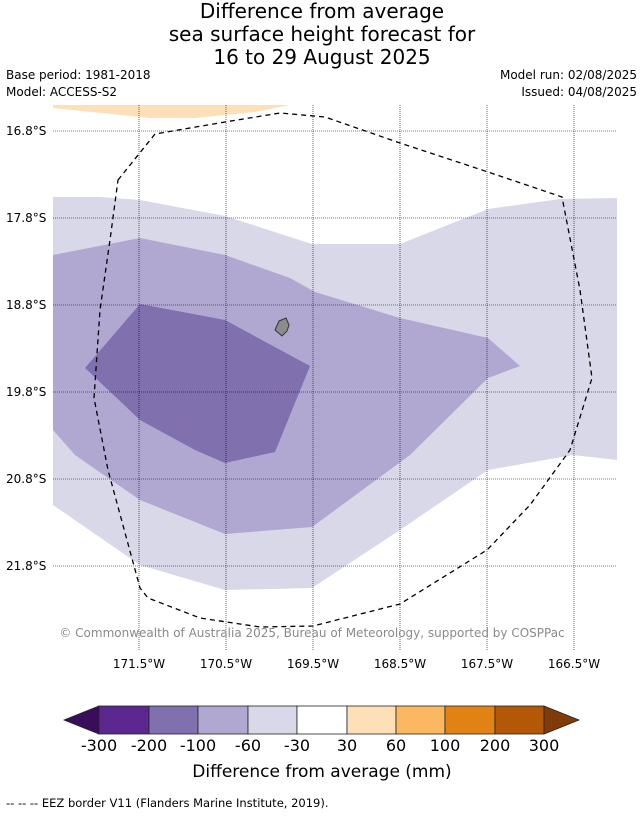  What do you see at coordinates (322, 57) in the screenshot?
I see `title-line-3: 16 to 29 August 2025` at bounding box center [322, 57].